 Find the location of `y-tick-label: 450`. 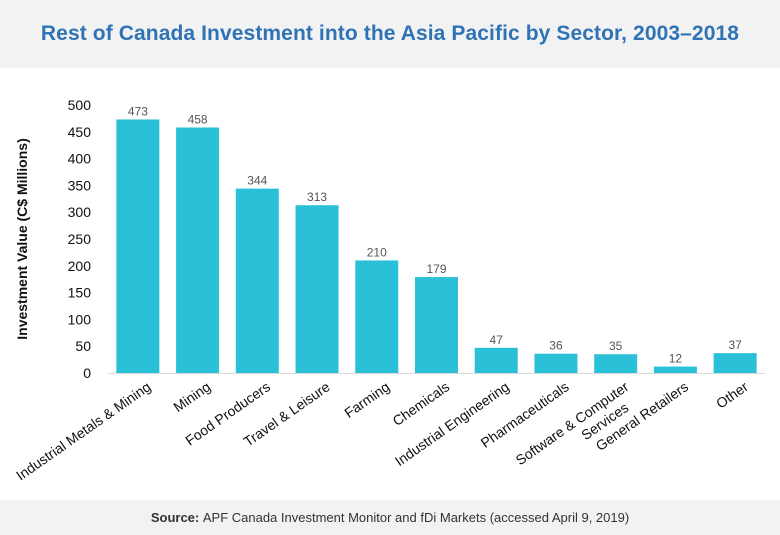

y-tick-label: 450 is located at coordinates (80, 132).